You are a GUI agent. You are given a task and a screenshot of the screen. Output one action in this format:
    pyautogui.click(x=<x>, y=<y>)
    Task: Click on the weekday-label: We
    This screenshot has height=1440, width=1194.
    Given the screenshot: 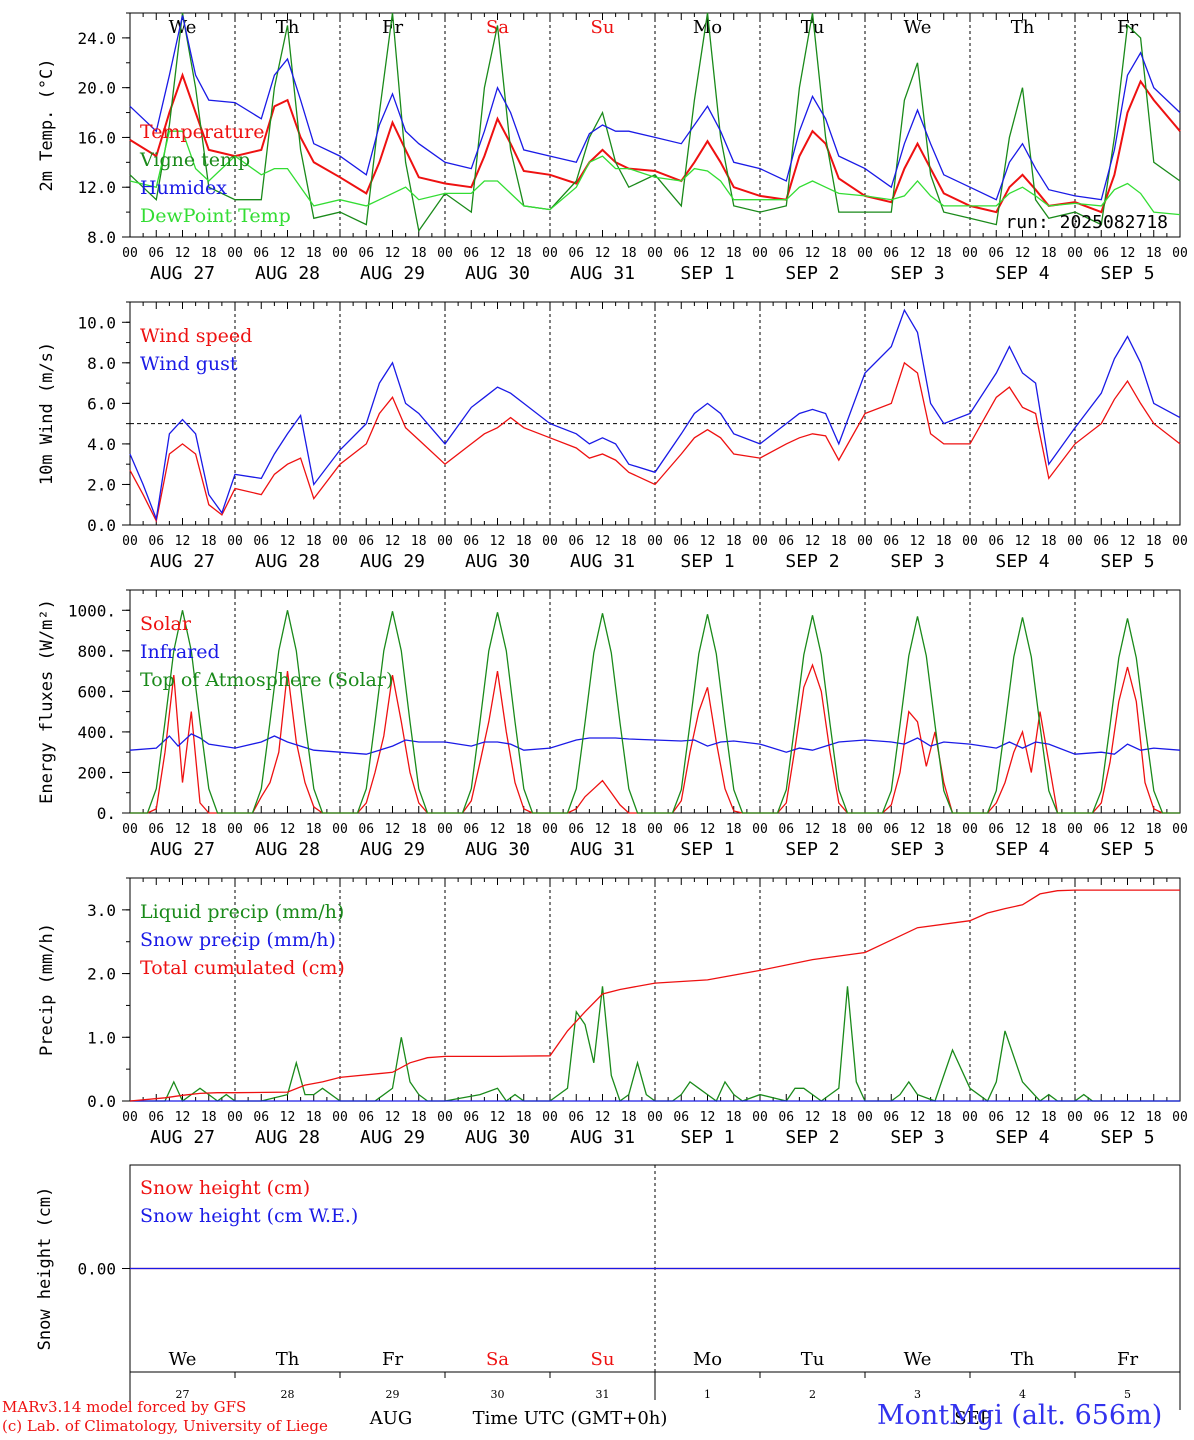 What is the action you would take?
    pyautogui.click(x=918, y=27)
    